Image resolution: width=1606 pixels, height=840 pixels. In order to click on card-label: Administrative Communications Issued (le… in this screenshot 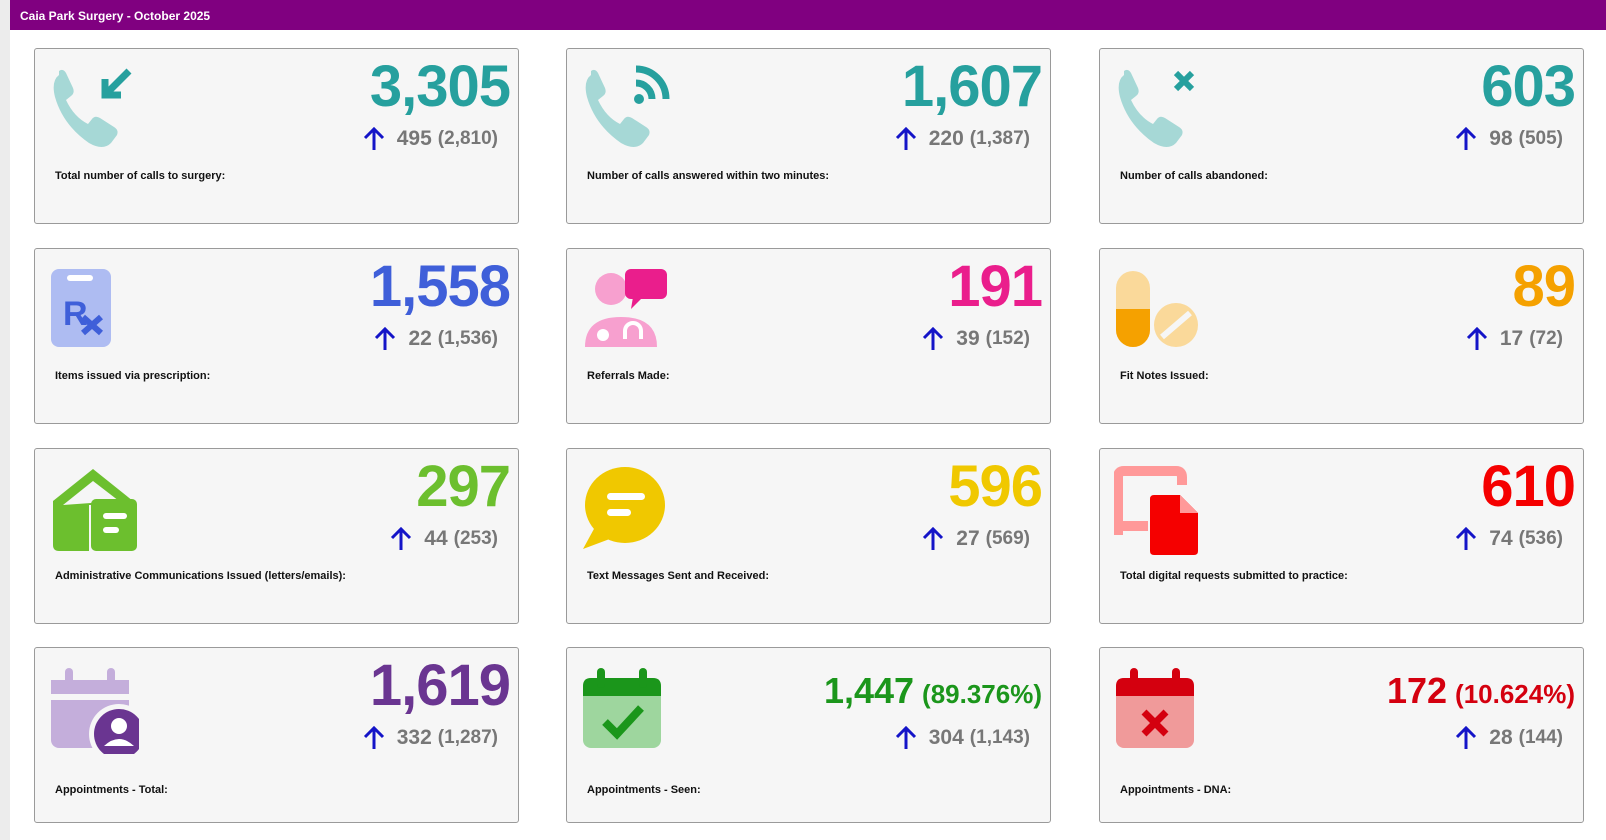, I will do `click(200, 576)`.